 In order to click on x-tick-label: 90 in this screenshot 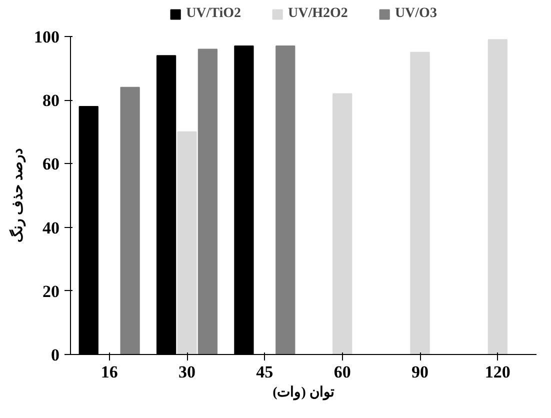, I will do `click(420, 372)`.